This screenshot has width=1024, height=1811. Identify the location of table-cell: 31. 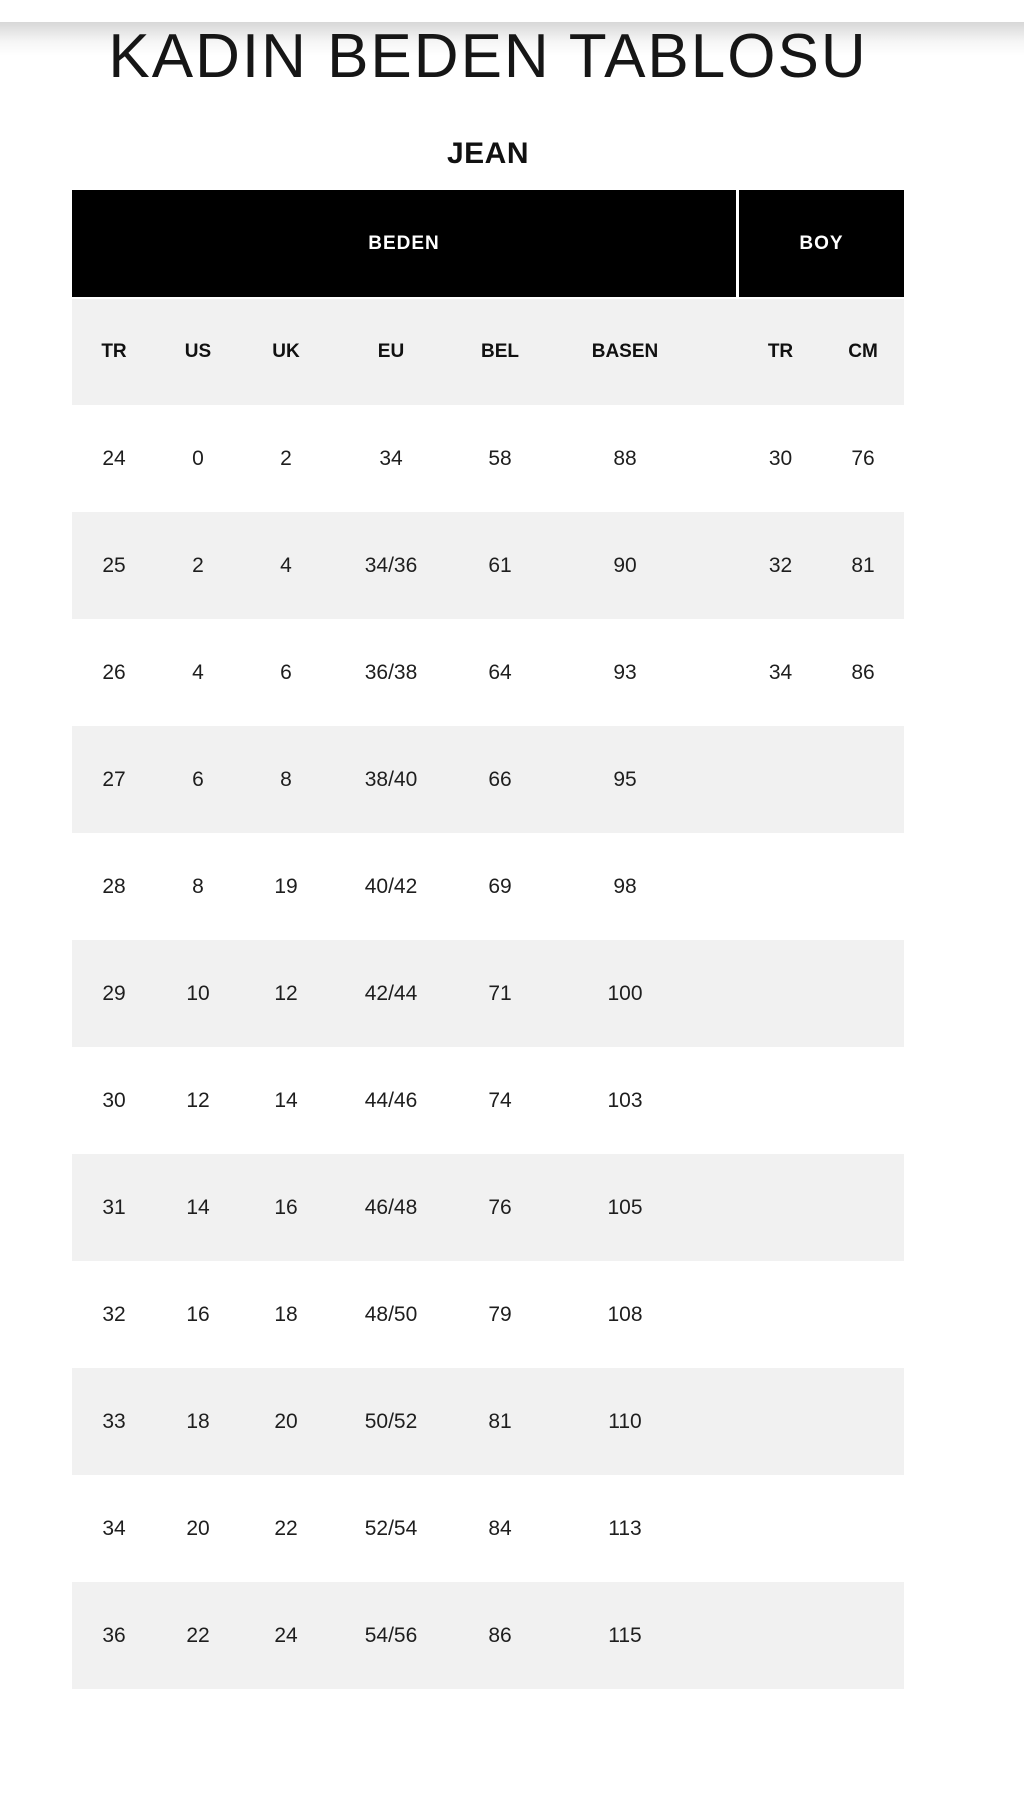
(114, 1207).